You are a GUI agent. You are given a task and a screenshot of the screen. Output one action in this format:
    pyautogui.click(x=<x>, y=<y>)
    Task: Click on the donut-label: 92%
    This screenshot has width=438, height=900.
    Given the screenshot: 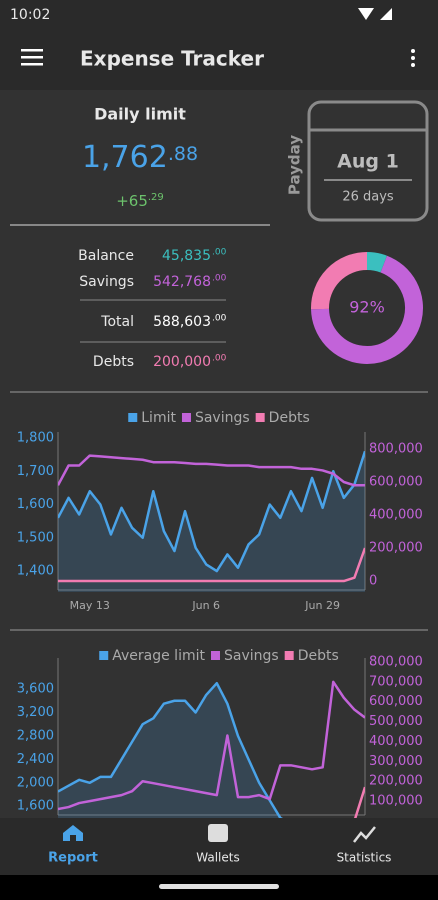 What is the action you would take?
    pyautogui.click(x=367, y=307)
    